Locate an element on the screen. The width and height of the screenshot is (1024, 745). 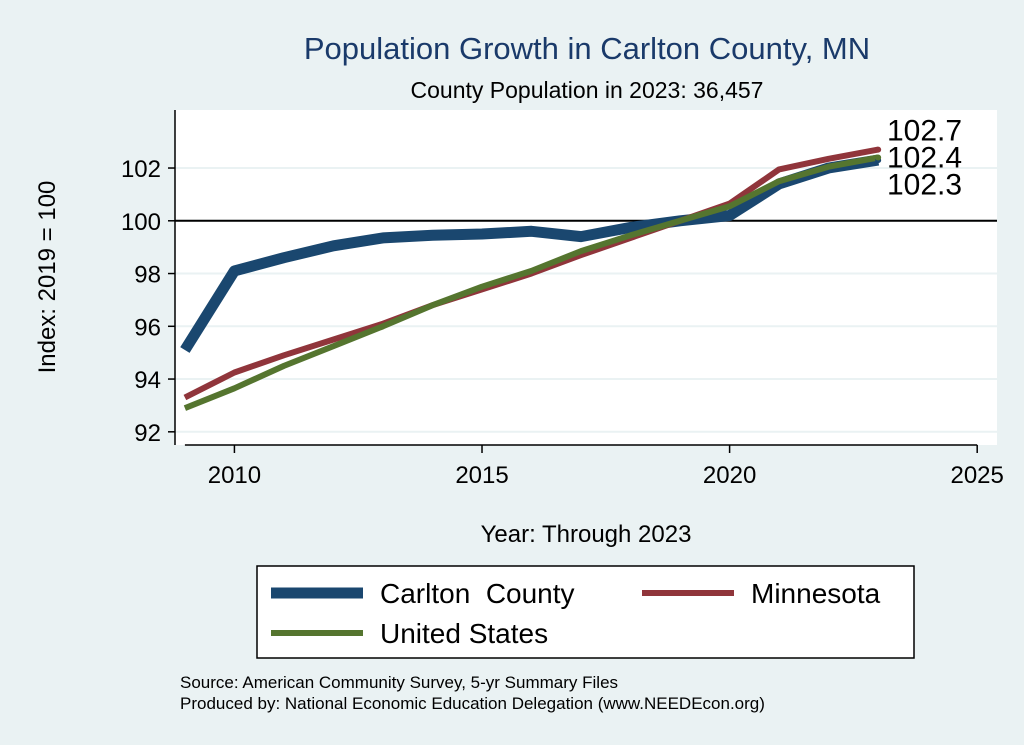
x-tick-label-2015: 2015 is located at coordinates (481, 475).